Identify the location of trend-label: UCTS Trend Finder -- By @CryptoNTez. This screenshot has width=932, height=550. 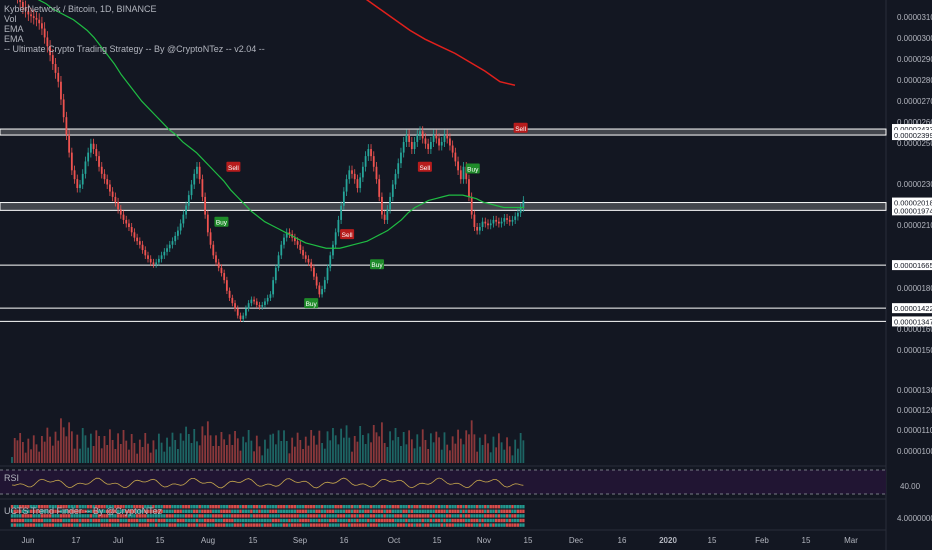
(83, 511).